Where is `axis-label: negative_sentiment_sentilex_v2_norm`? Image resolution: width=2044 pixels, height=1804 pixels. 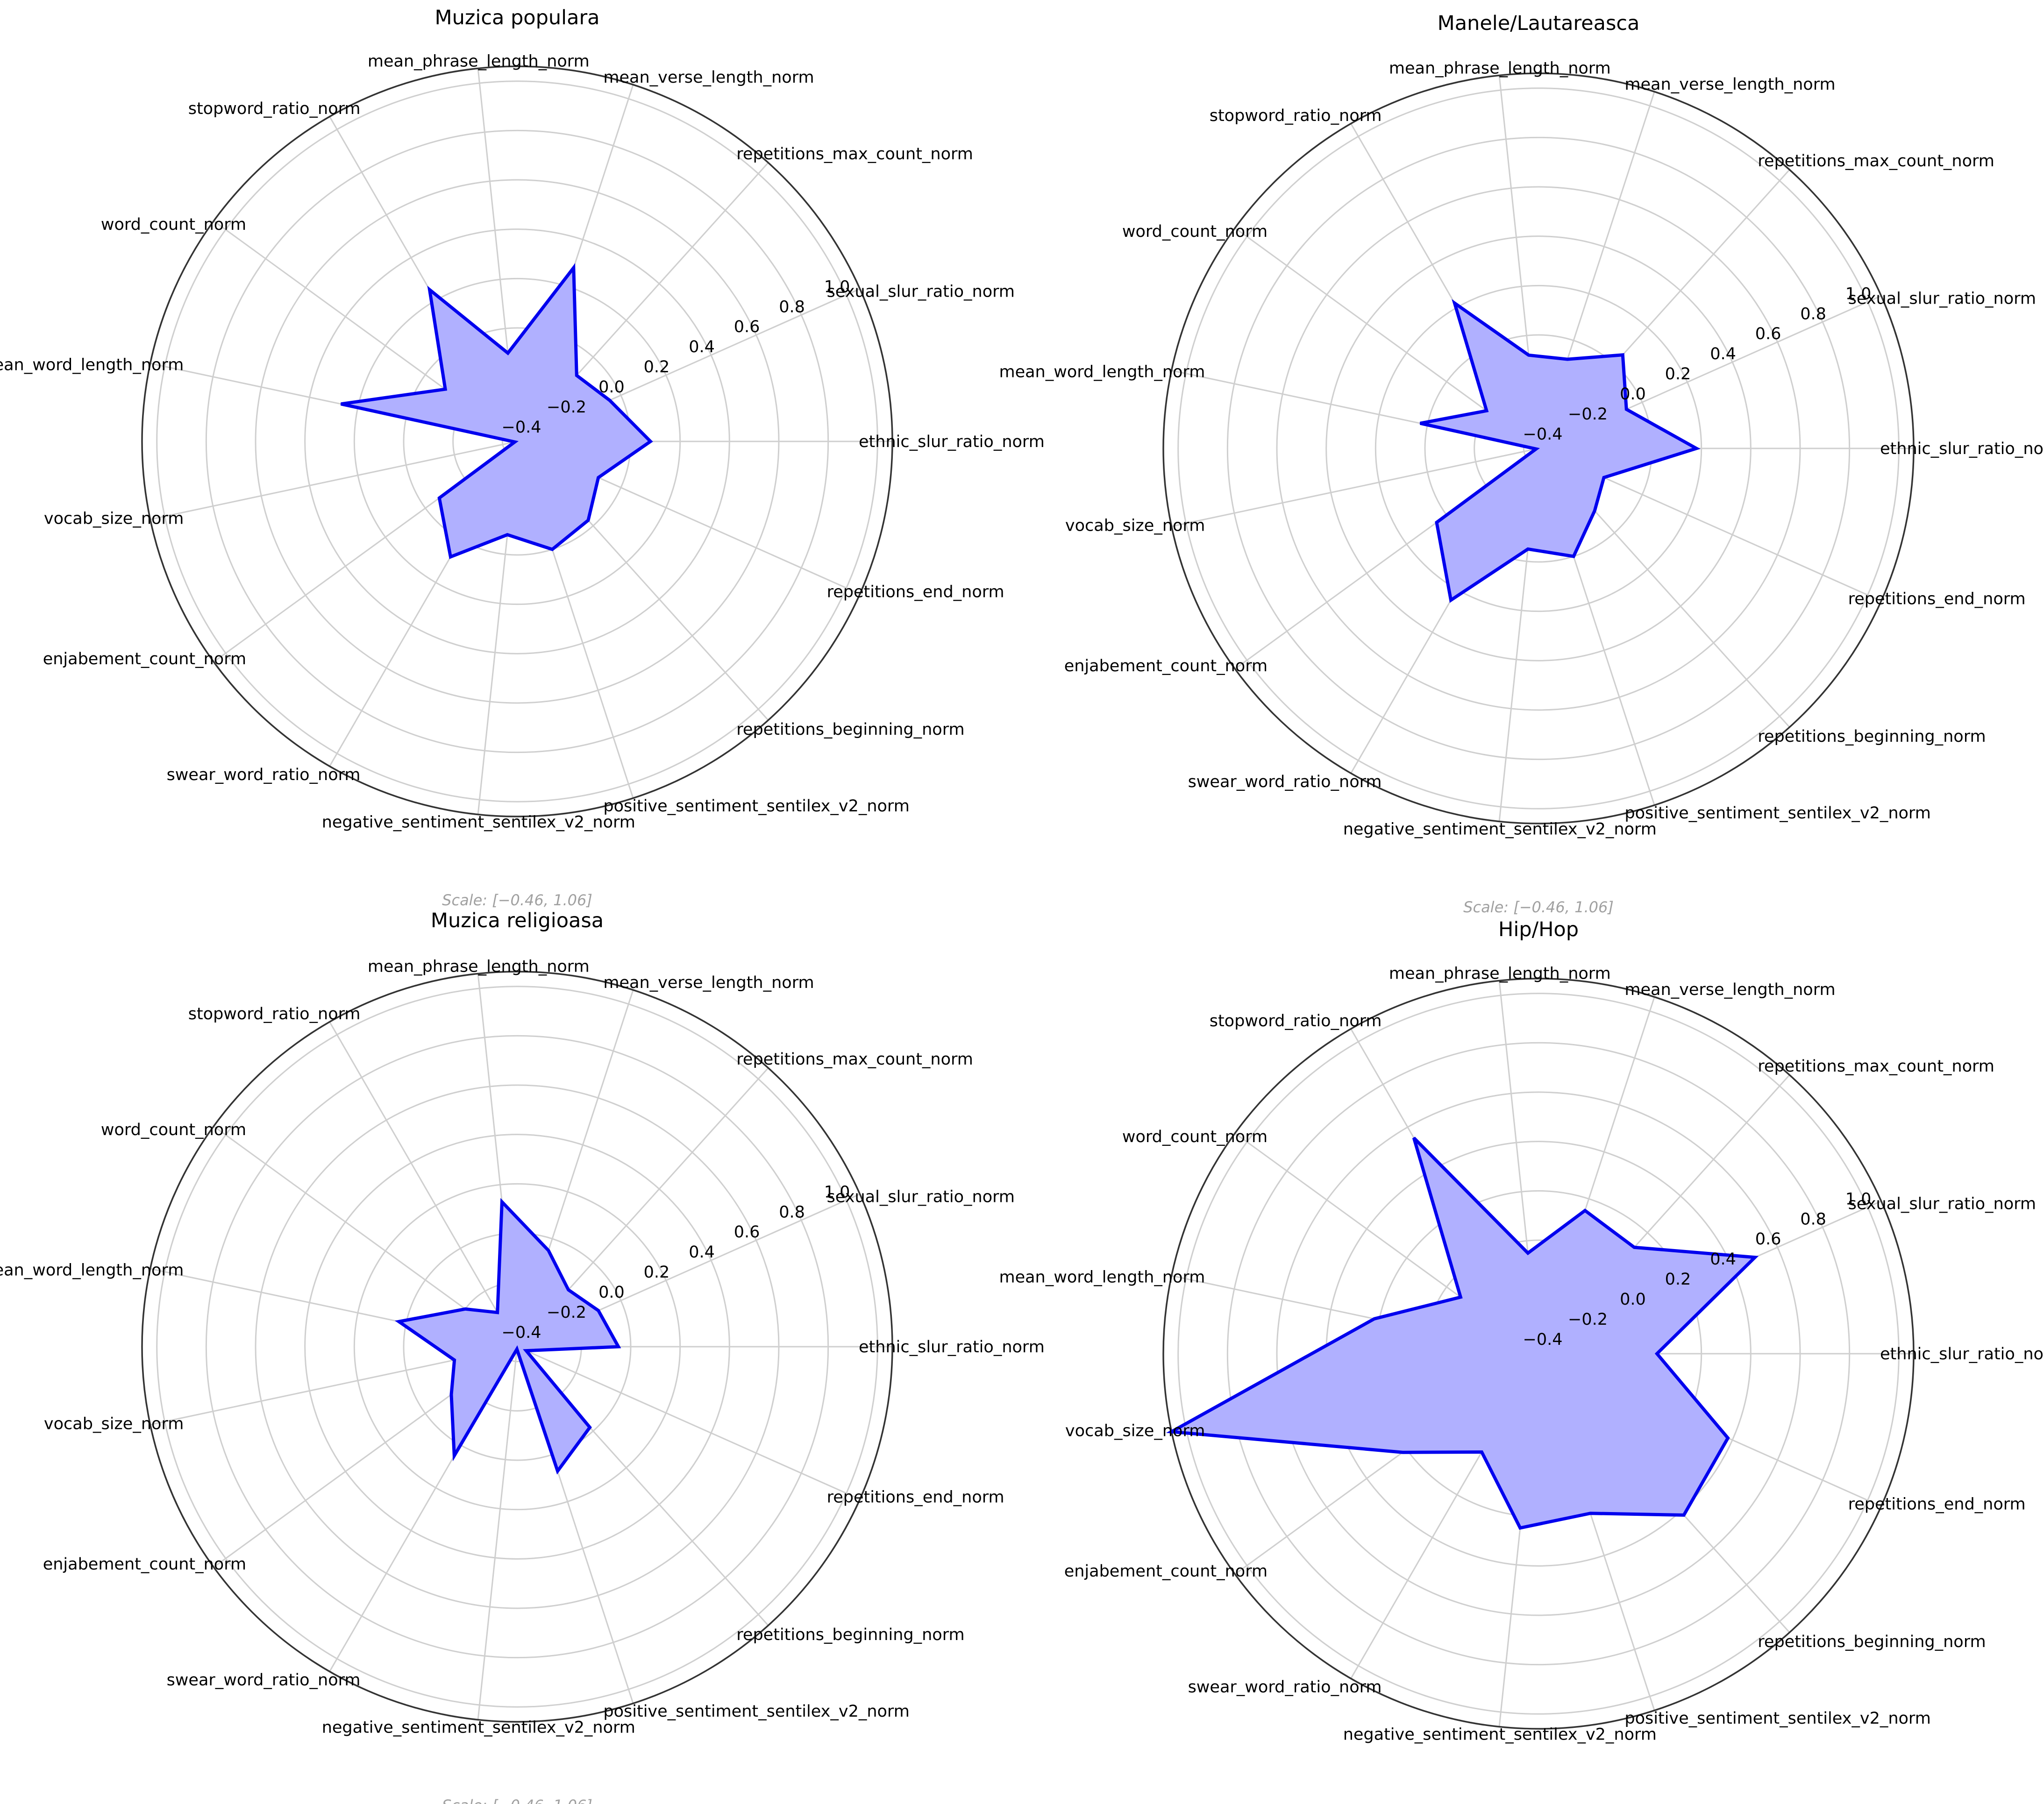 axis-label: negative_sentiment_sentilex_v2_norm is located at coordinates (478, 1728).